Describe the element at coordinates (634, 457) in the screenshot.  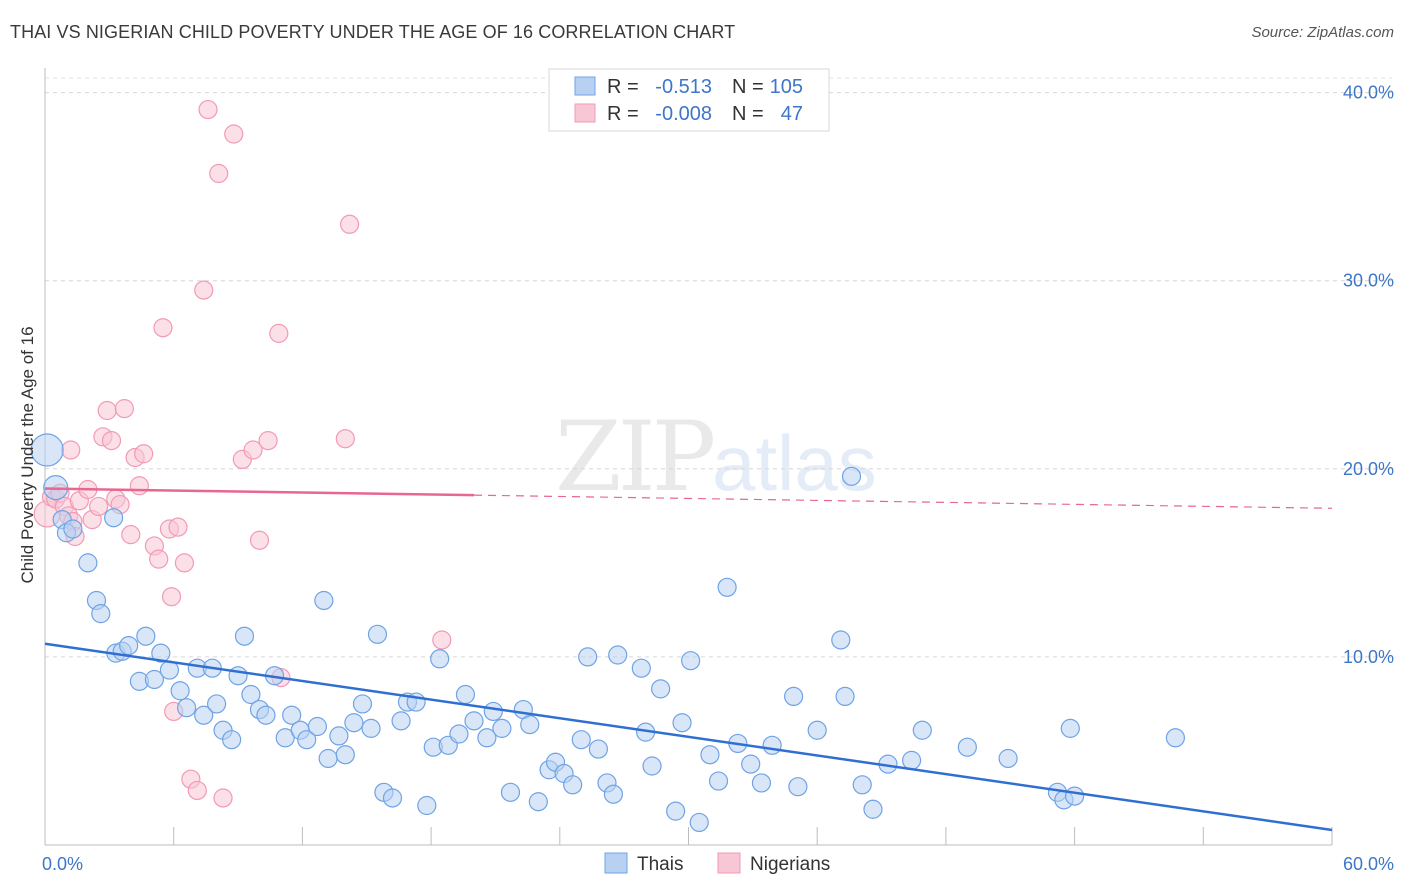
I see `svg-text: ZIP` at that location.